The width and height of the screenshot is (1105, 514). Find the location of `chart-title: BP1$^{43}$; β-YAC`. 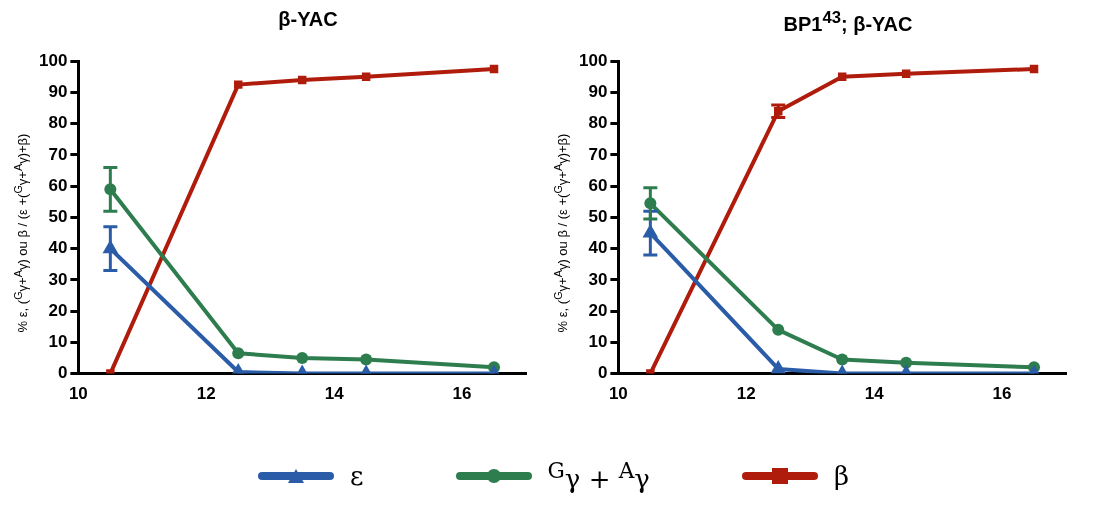

chart-title: BP1$^{43}$; β-YAC is located at coordinates (848, 22).